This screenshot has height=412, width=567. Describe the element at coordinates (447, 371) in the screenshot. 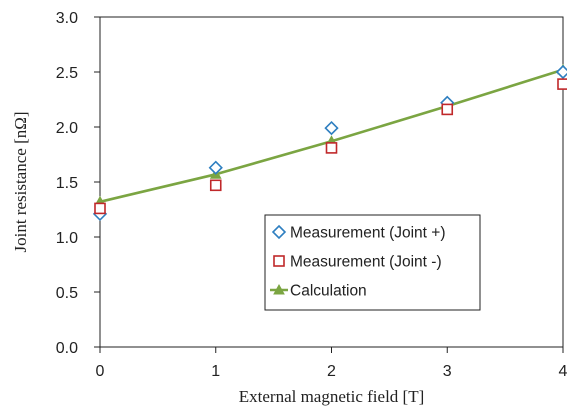

I see `x-tick-label: 3` at that location.